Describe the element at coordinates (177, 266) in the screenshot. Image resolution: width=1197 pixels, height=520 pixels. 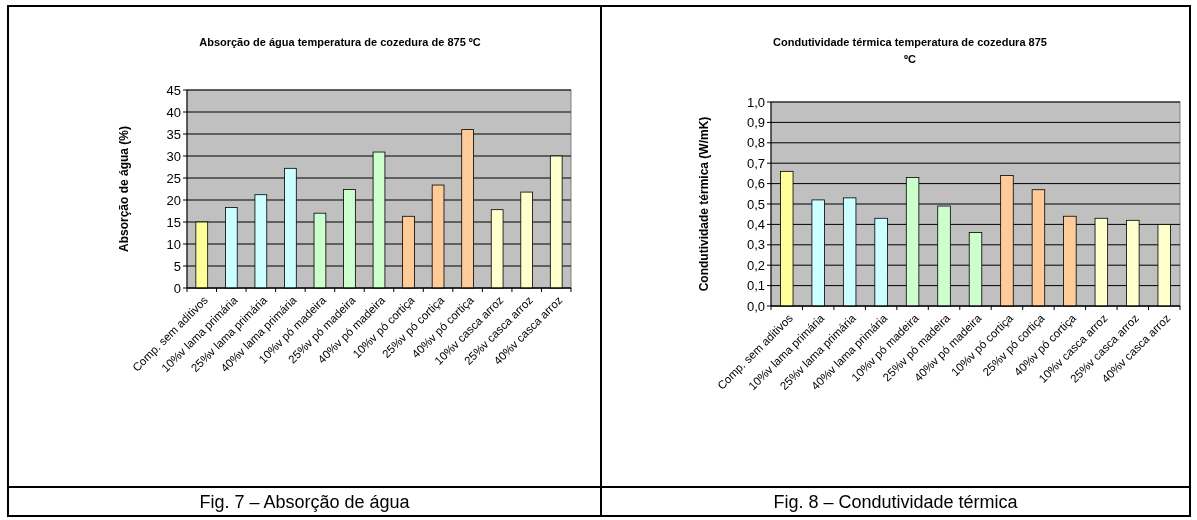
I see `y-tick-label: 5` at that location.